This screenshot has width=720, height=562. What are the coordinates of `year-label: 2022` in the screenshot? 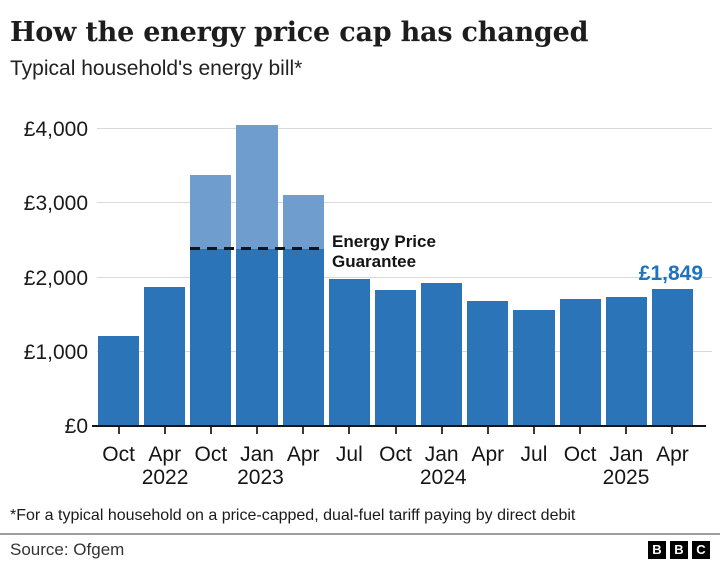 It's located at (165, 477).